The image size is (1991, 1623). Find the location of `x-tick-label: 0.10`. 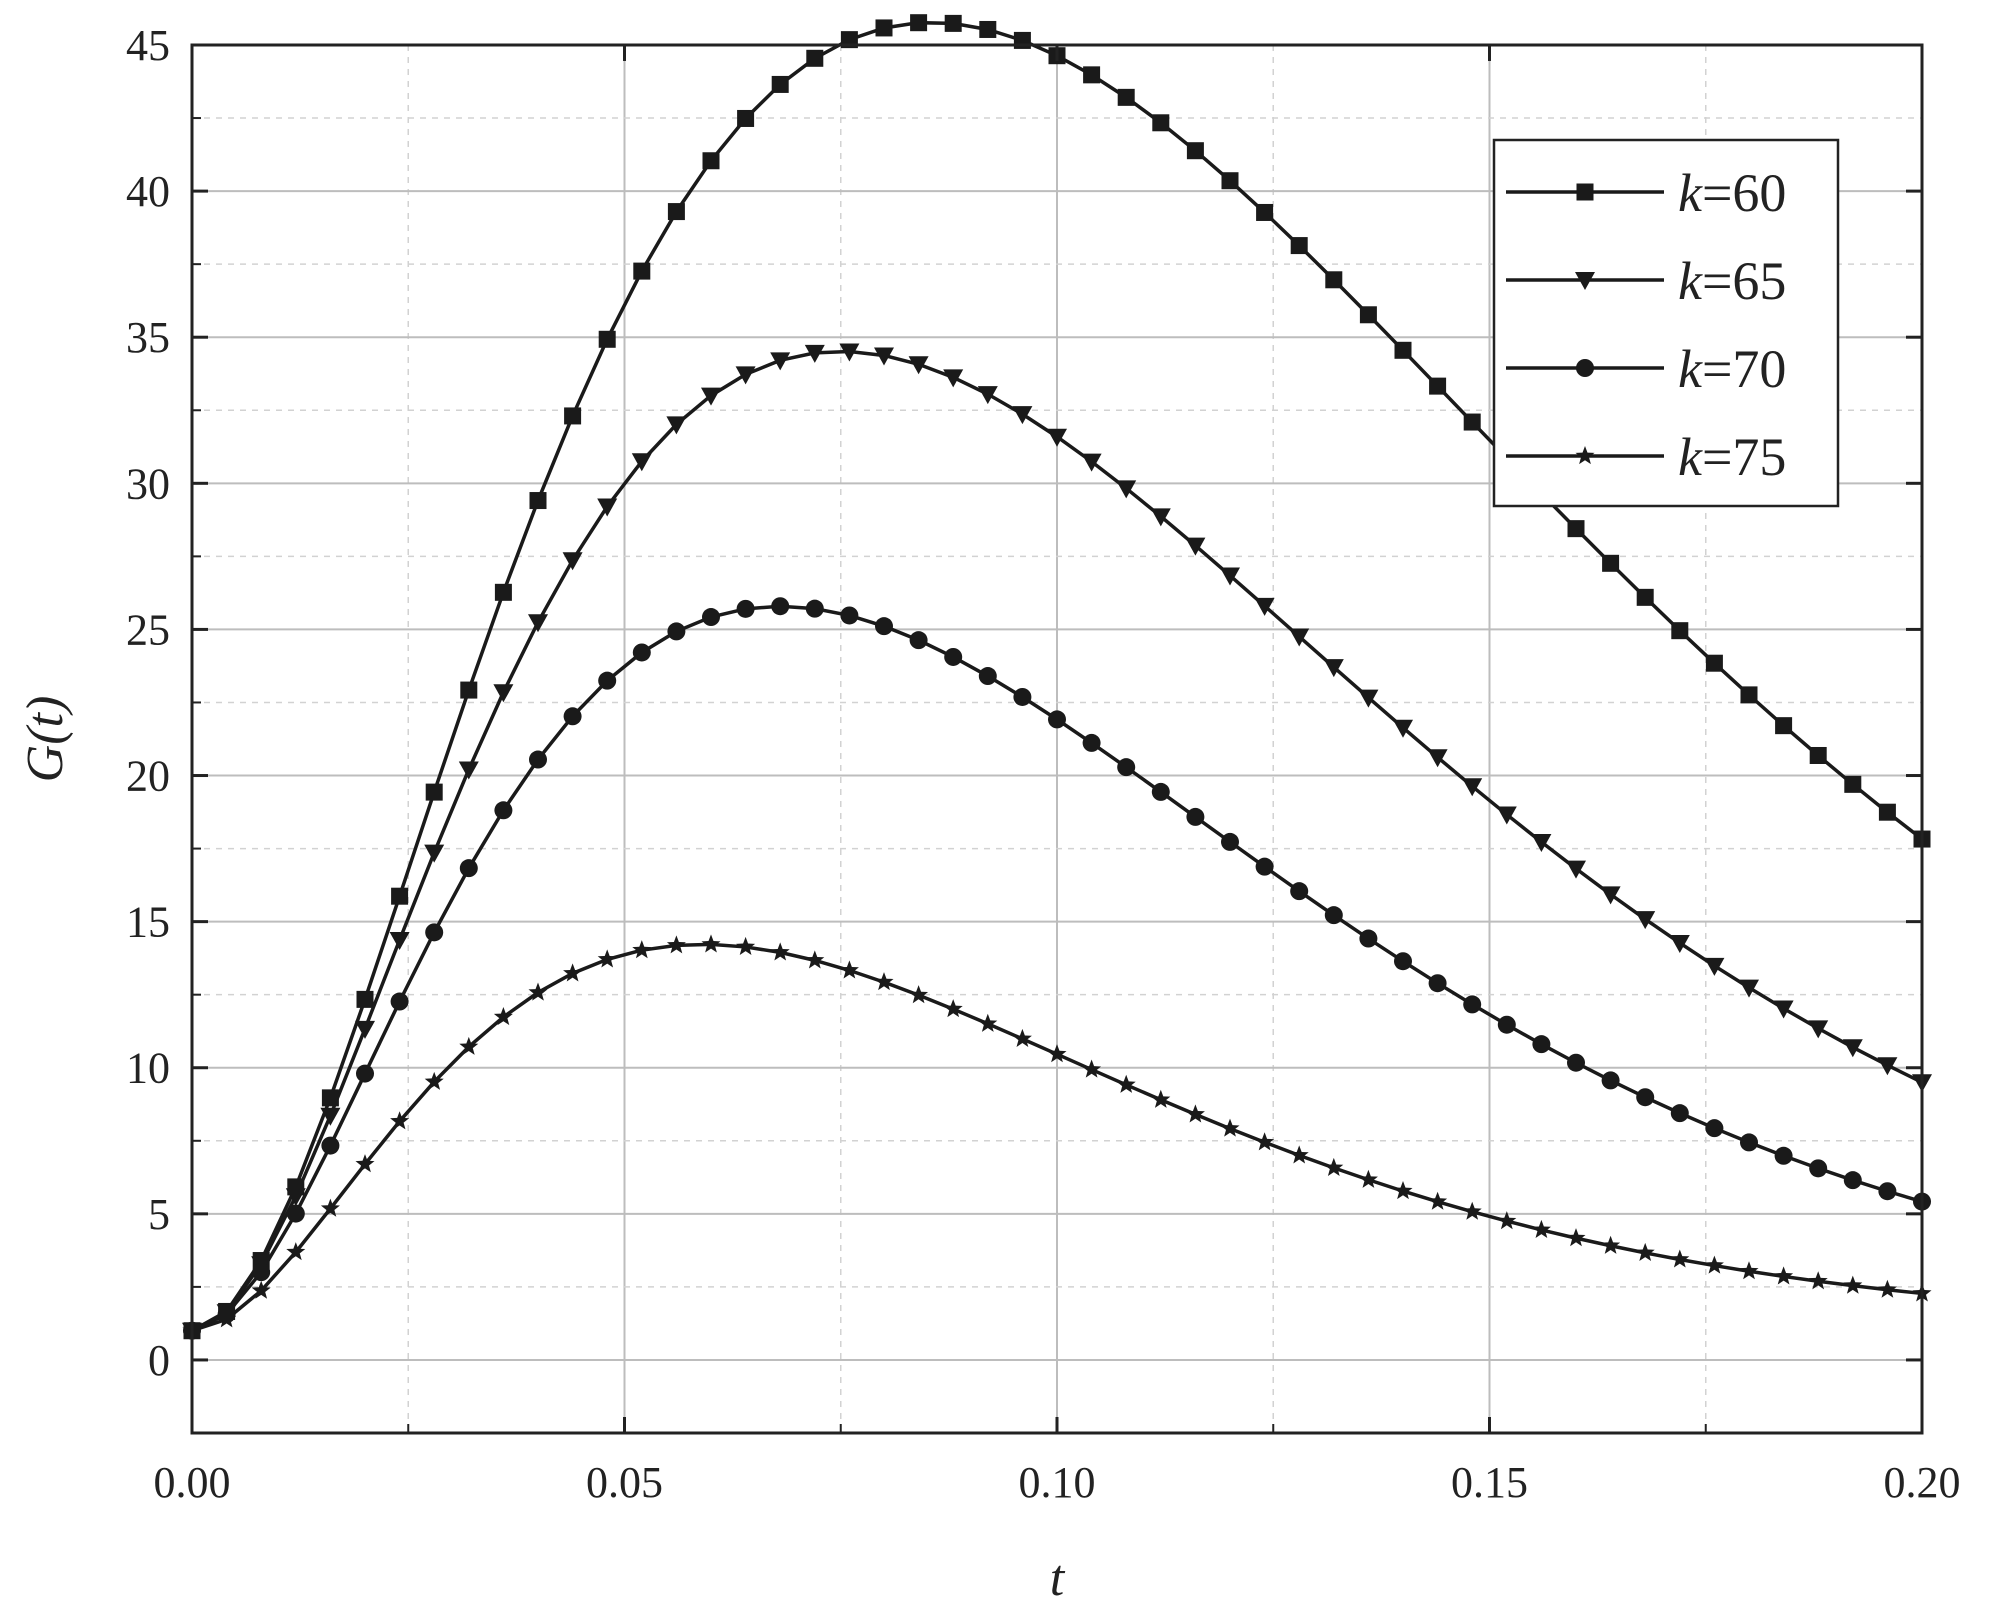

x-tick-label: 0.10 is located at coordinates (1057, 1482).